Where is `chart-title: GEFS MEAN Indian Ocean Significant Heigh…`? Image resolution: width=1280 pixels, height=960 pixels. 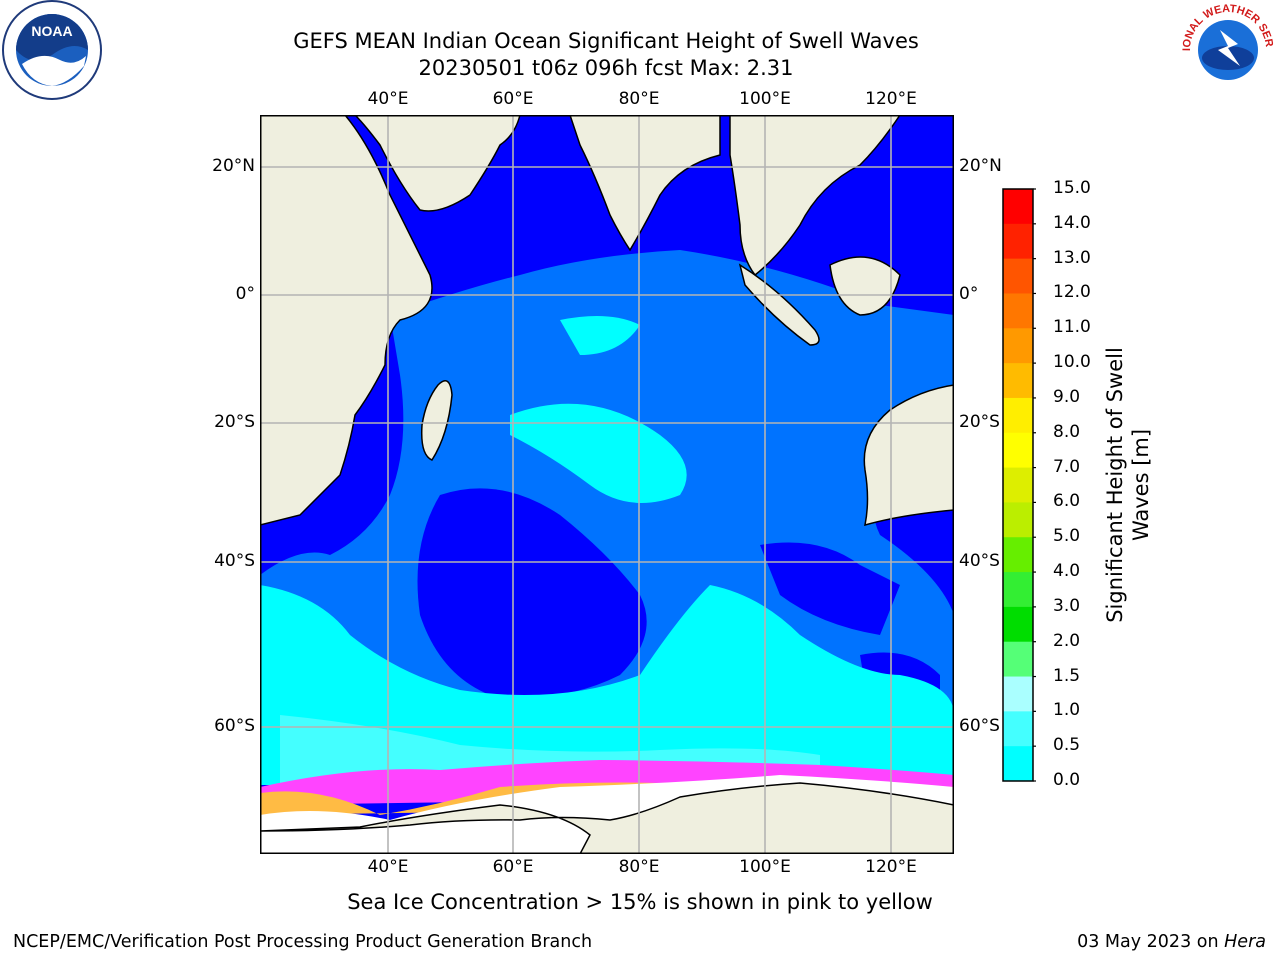
chart-title: GEFS MEAN Indian Ocean Significant Heigh… is located at coordinates (606, 41).